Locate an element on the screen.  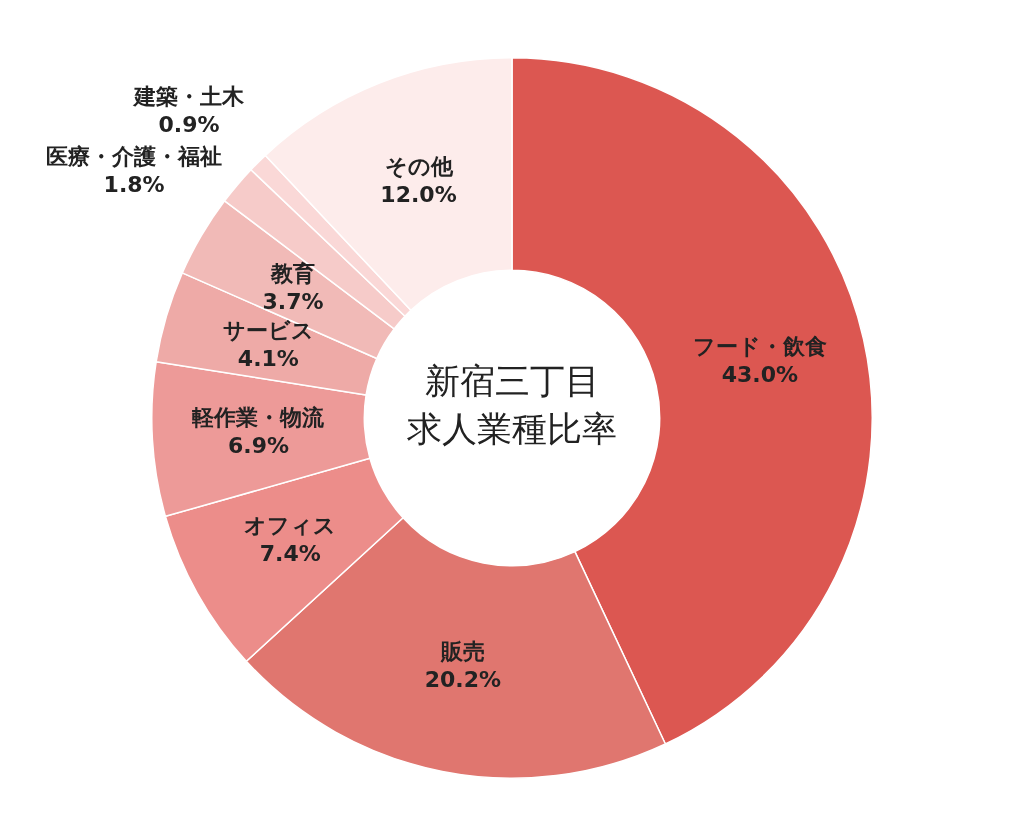
slice-label: オフィス is located at coordinates (290, 526).